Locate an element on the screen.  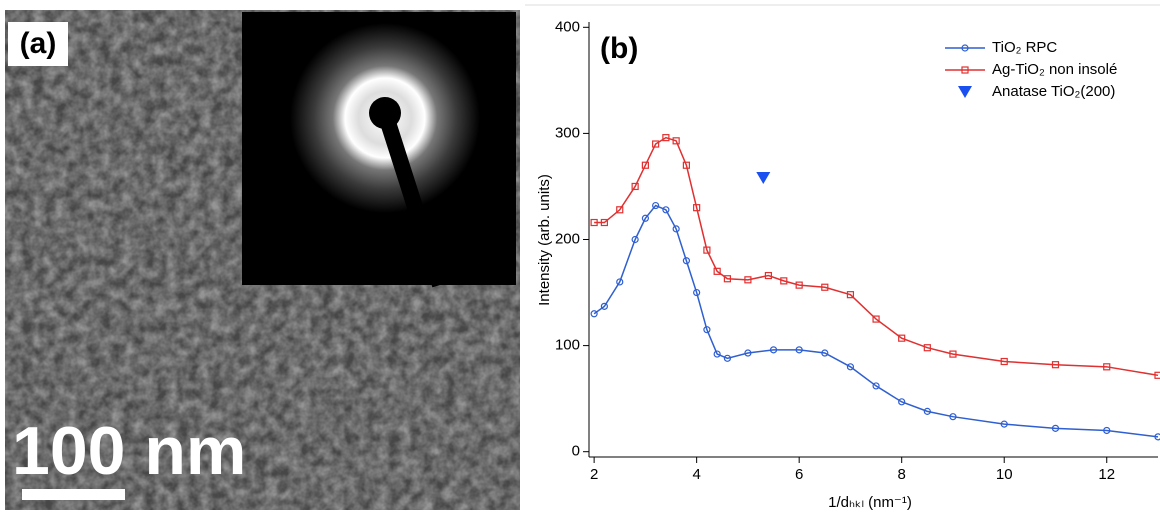
scale-bar is located at coordinates (73, 494).